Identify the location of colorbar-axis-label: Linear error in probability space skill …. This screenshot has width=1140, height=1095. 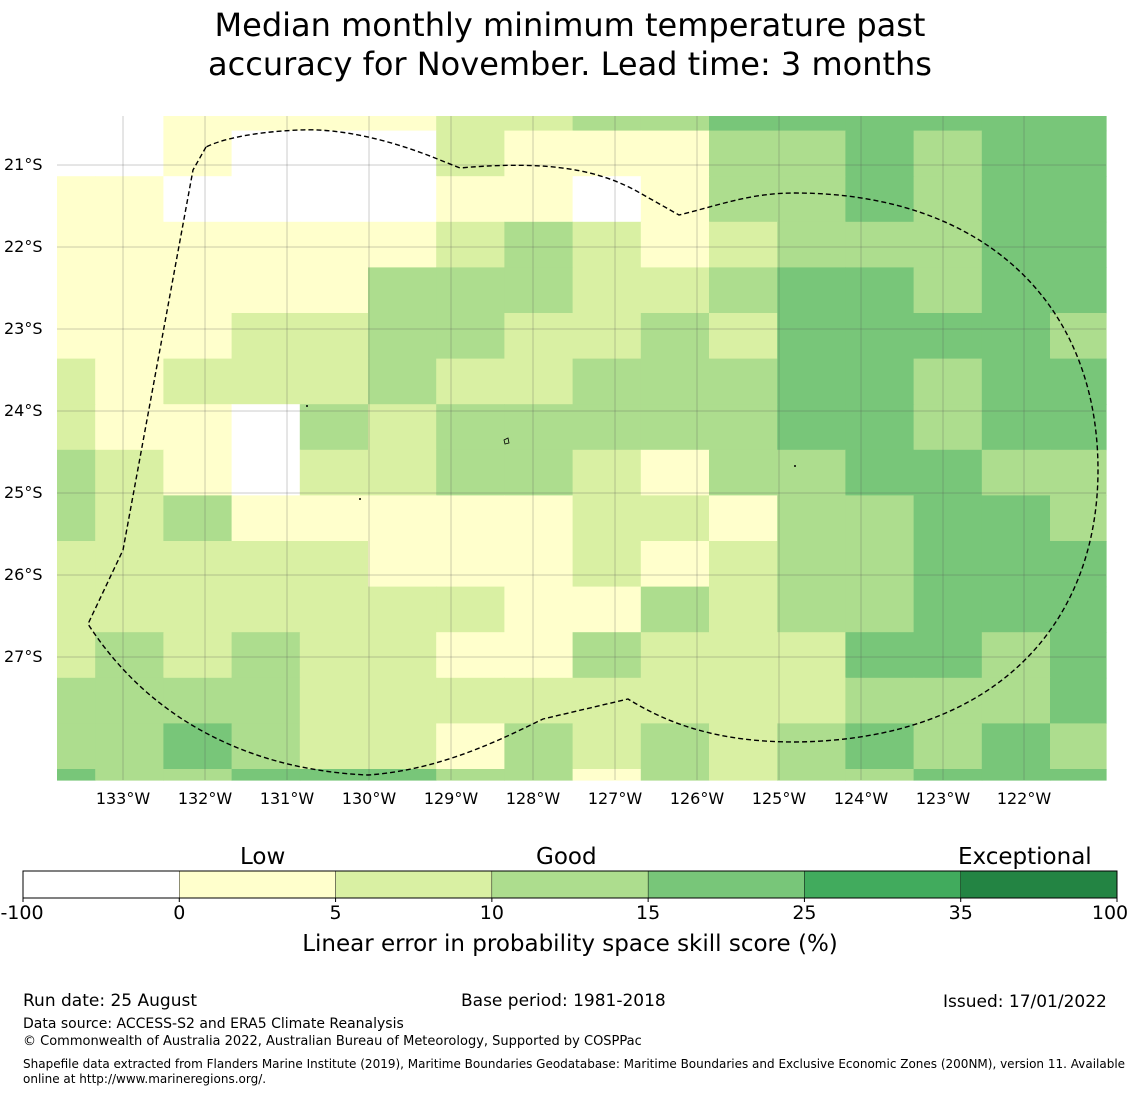
(570, 944).